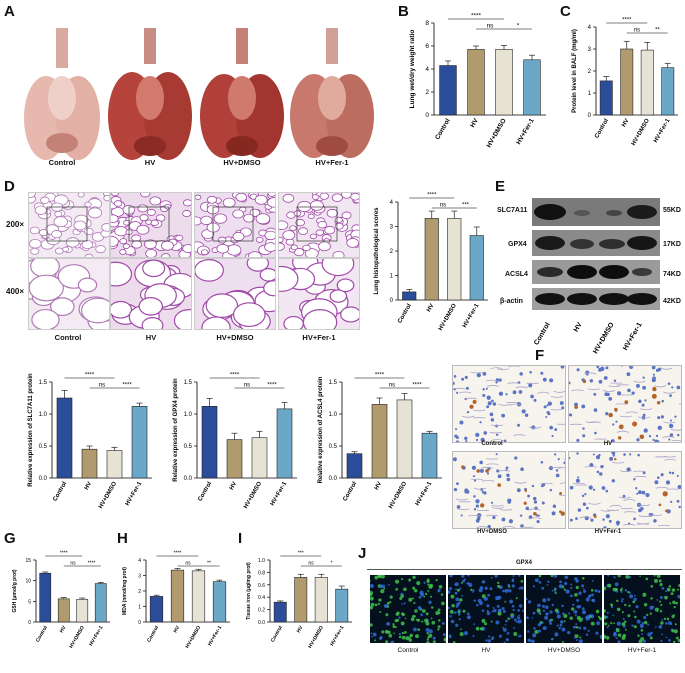 The width and height of the screenshot is (685, 673). I want to click on panel-label-d: D, so click(9, 186).